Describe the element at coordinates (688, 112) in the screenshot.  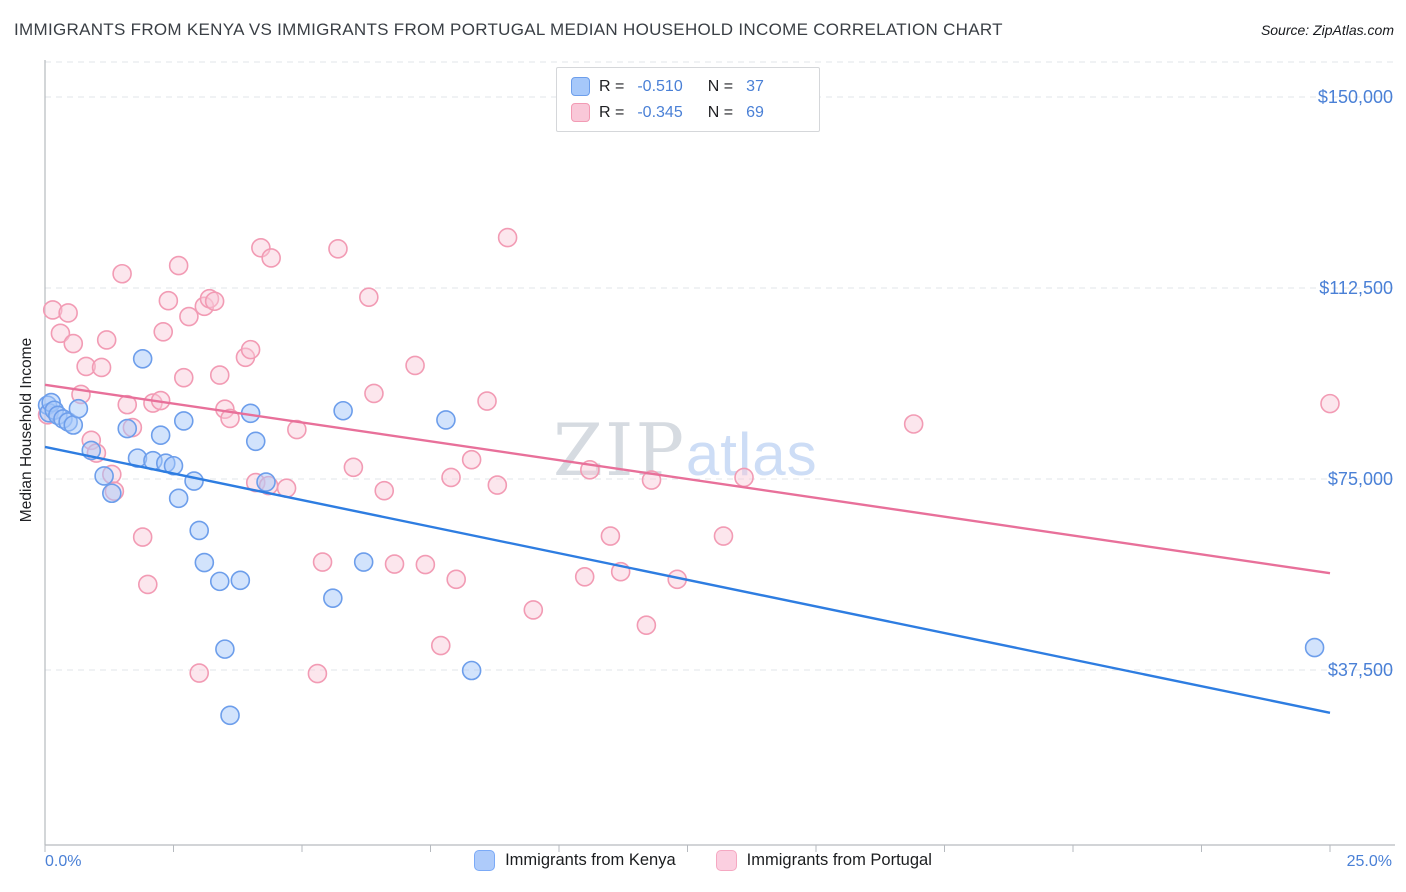
I see `legend-row-portugal: R = -0.345 N = 69` at that location.